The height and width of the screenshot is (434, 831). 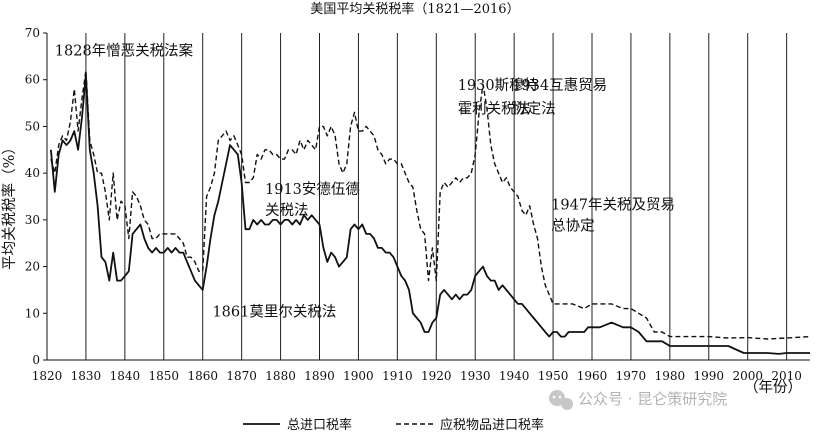 What do you see at coordinates (36, 196) in the screenshot?
I see `y-tick-labels: 0 10 20 30 40 50 60 70` at bounding box center [36, 196].